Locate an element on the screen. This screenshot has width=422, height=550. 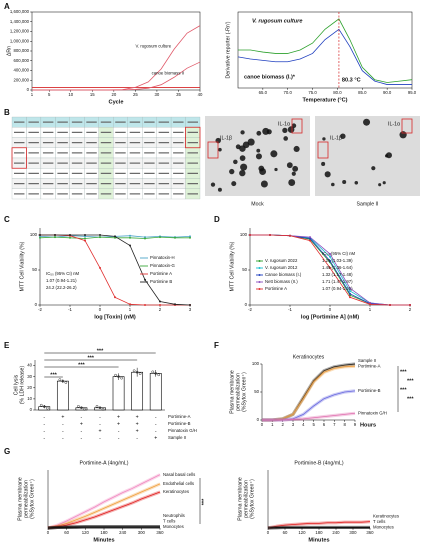
x-tick-label: 8 is located at coordinates (344, 424).